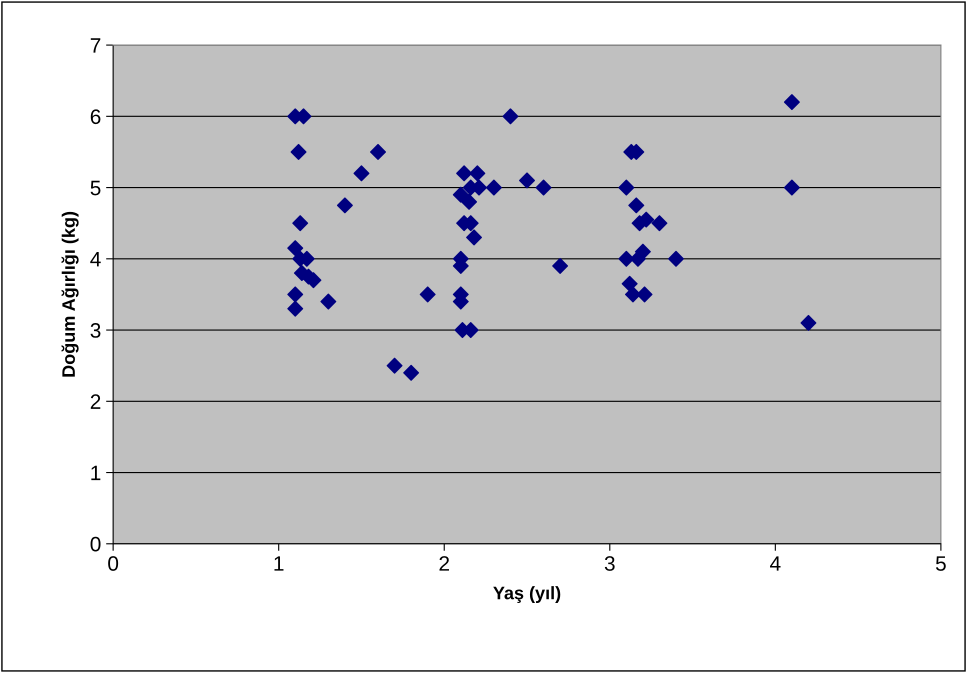  Describe the element at coordinates (95, 330) in the screenshot. I see `y-tick-label: 3` at that location.